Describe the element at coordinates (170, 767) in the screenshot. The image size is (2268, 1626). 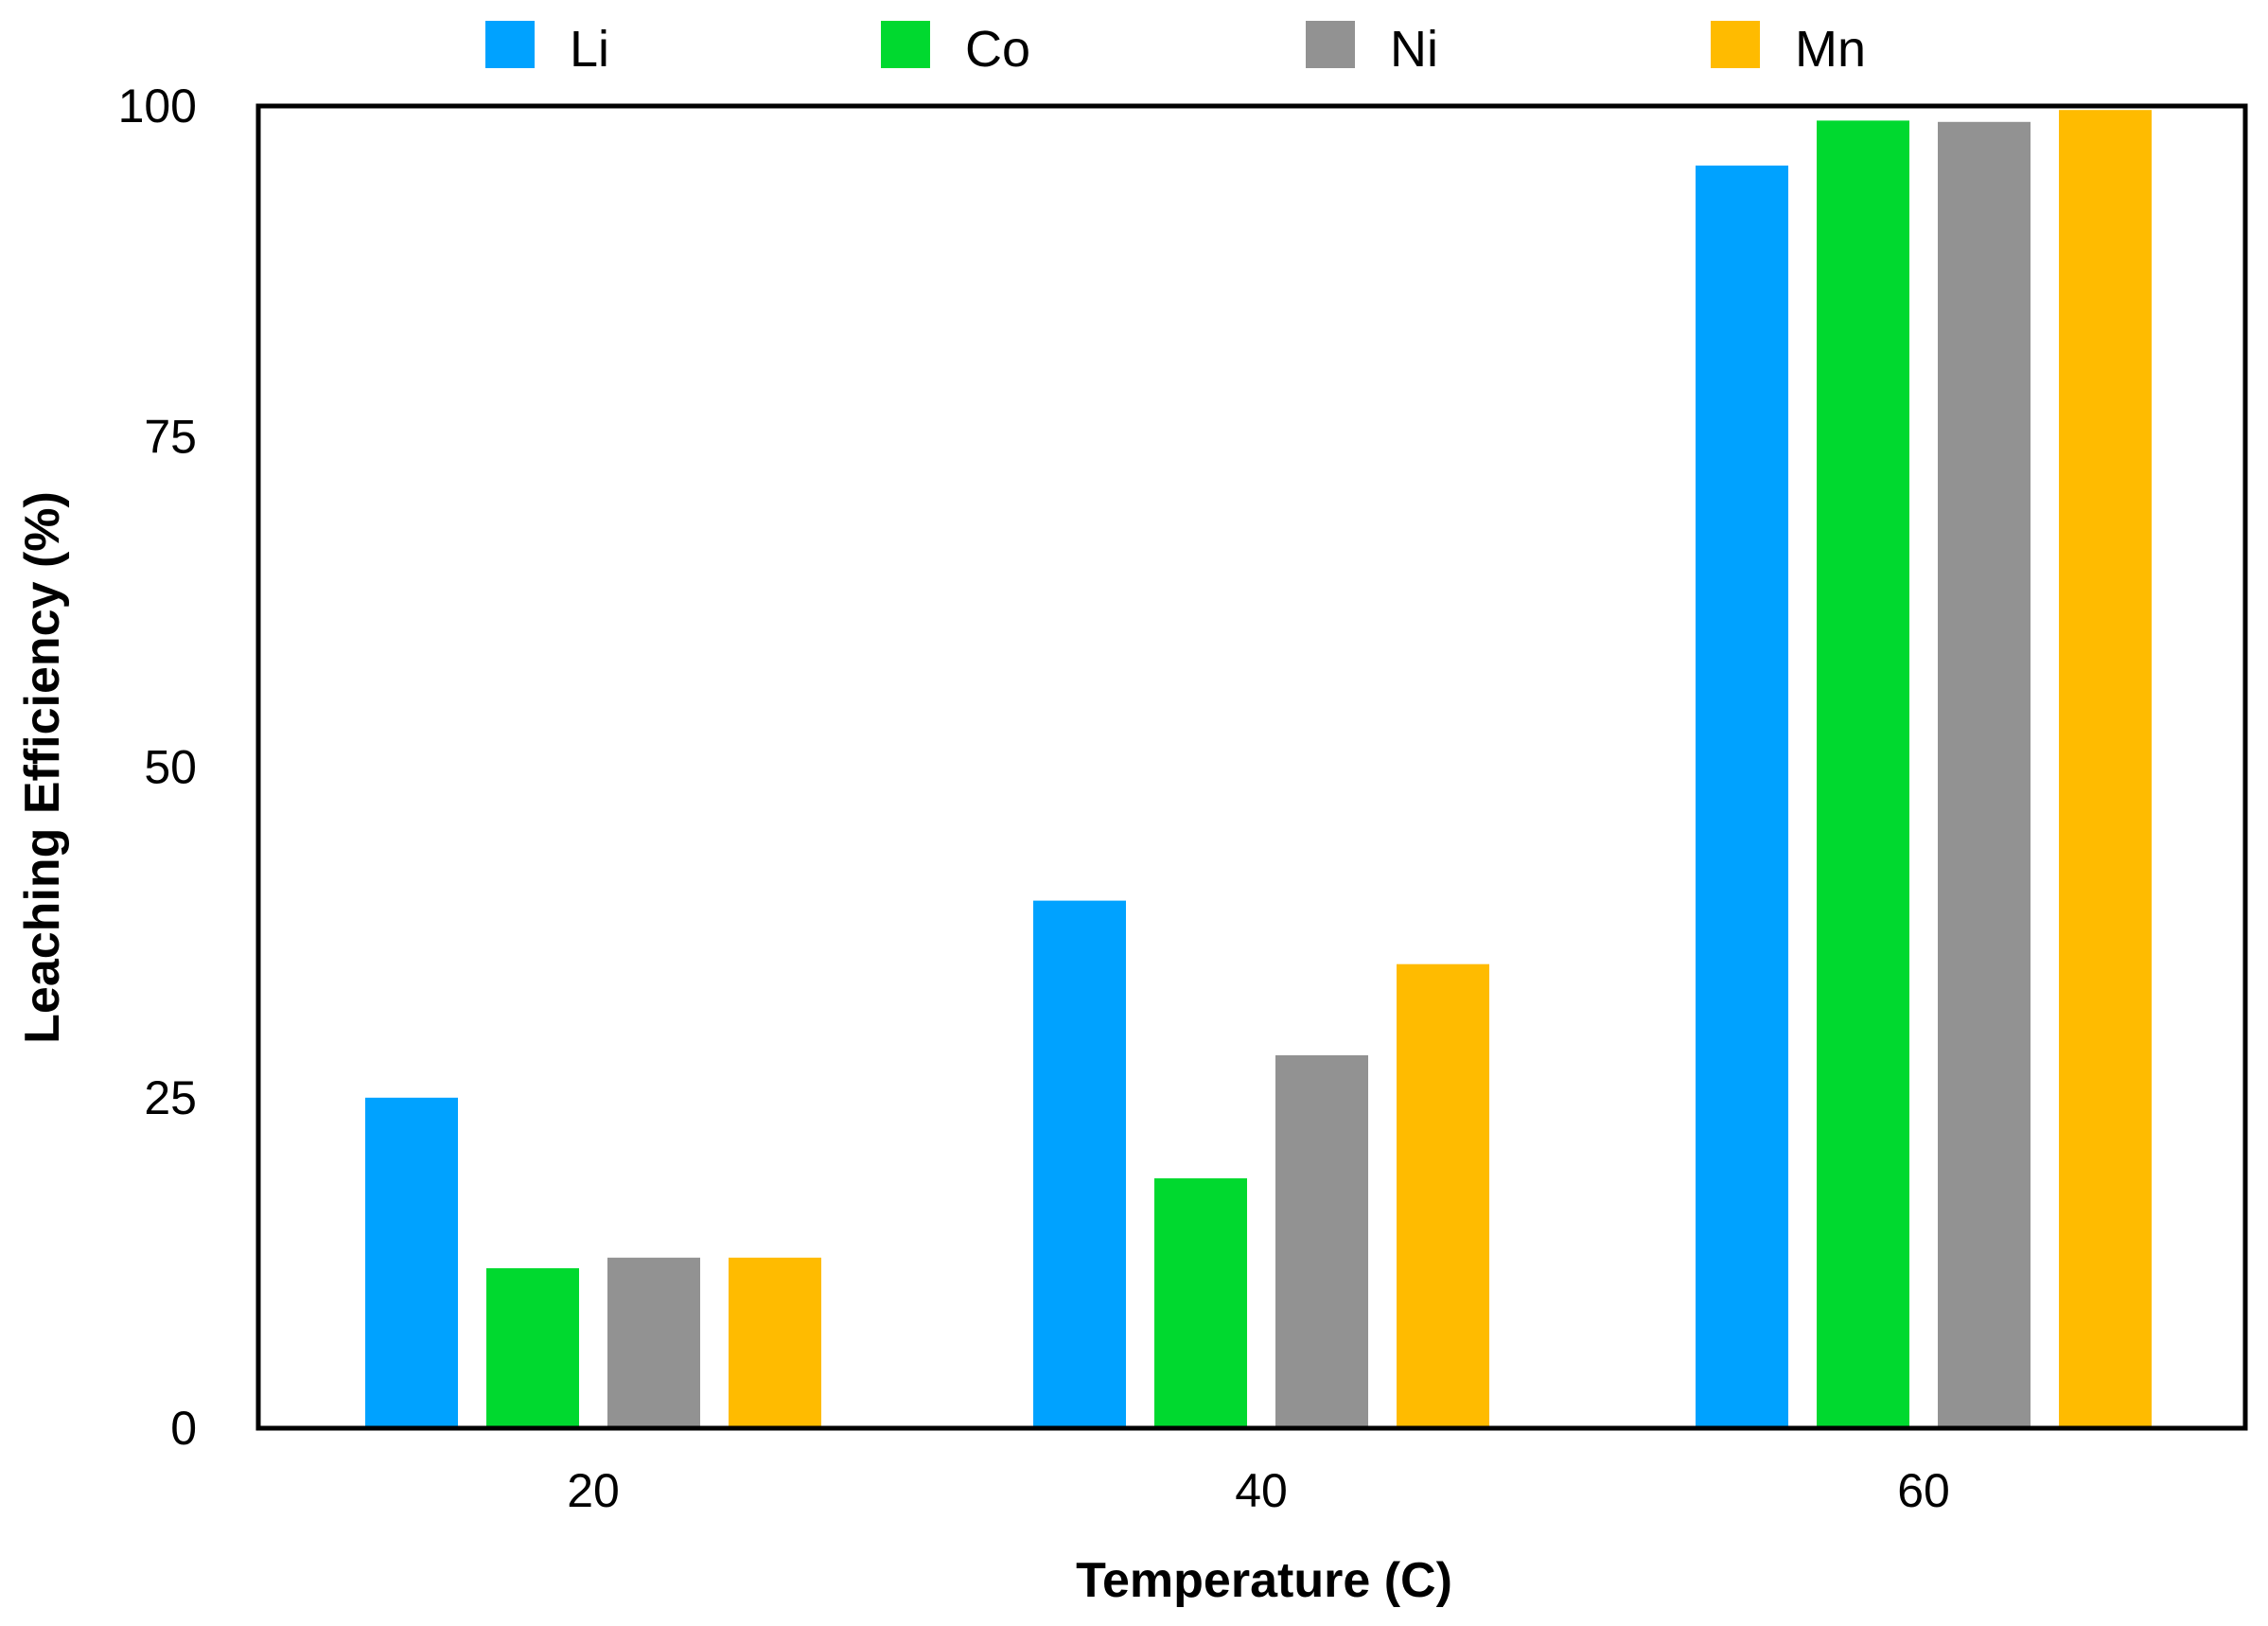
I see `y-tick-label: 50` at that location.